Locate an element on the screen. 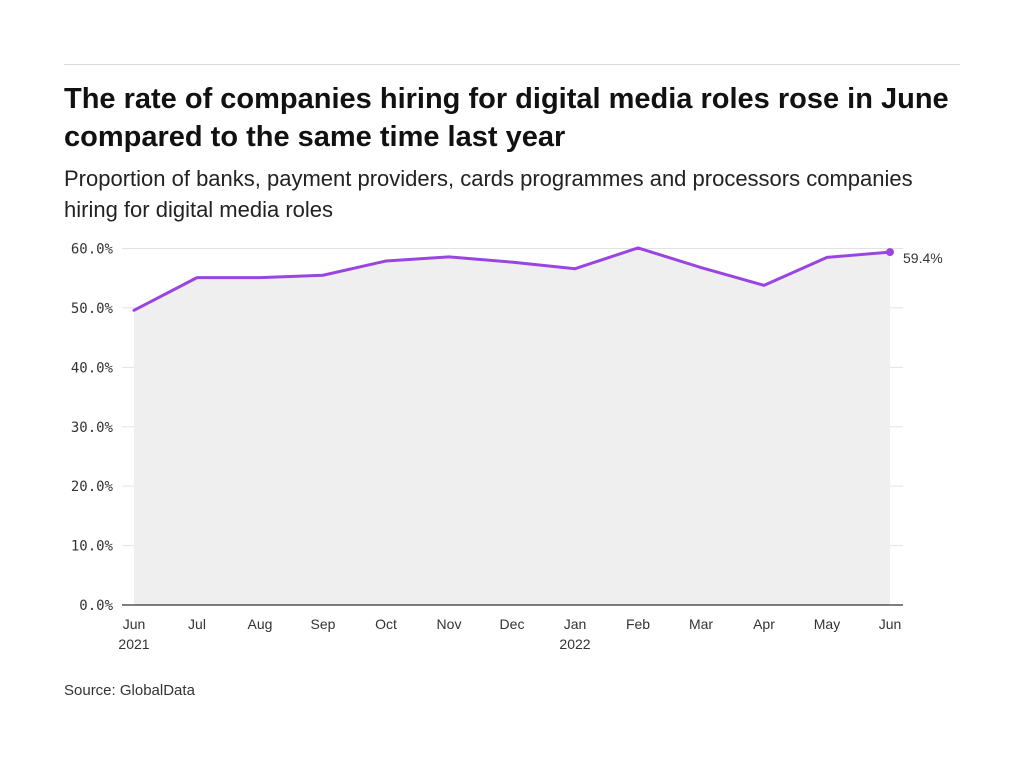 The height and width of the screenshot is (768, 1024). y-tick-label: 50.0% is located at coordinates (92, 309).